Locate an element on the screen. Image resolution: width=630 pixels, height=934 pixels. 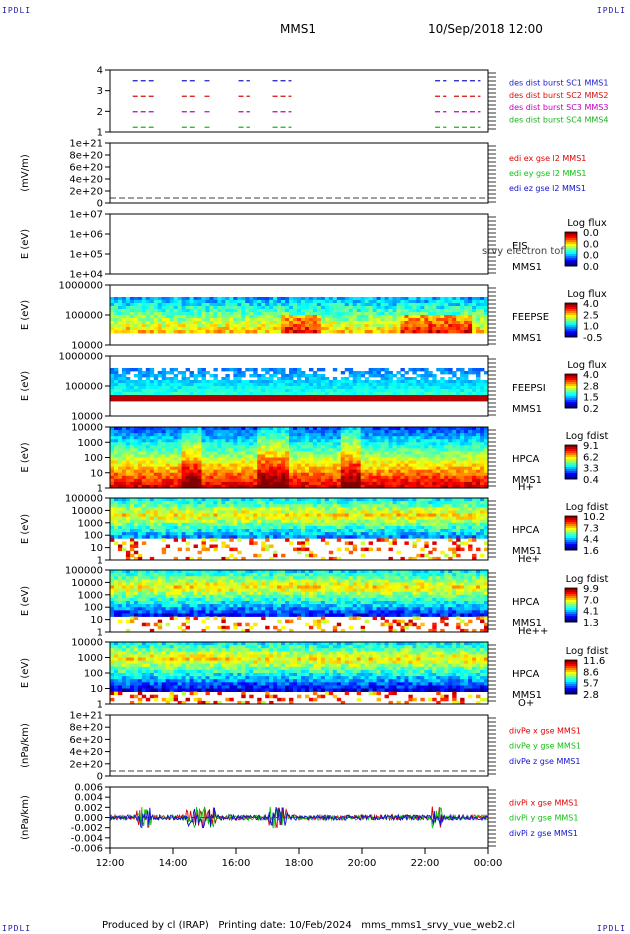
panel-6-colorbar-tick: 1.6 is located at coordinates (591, 551).